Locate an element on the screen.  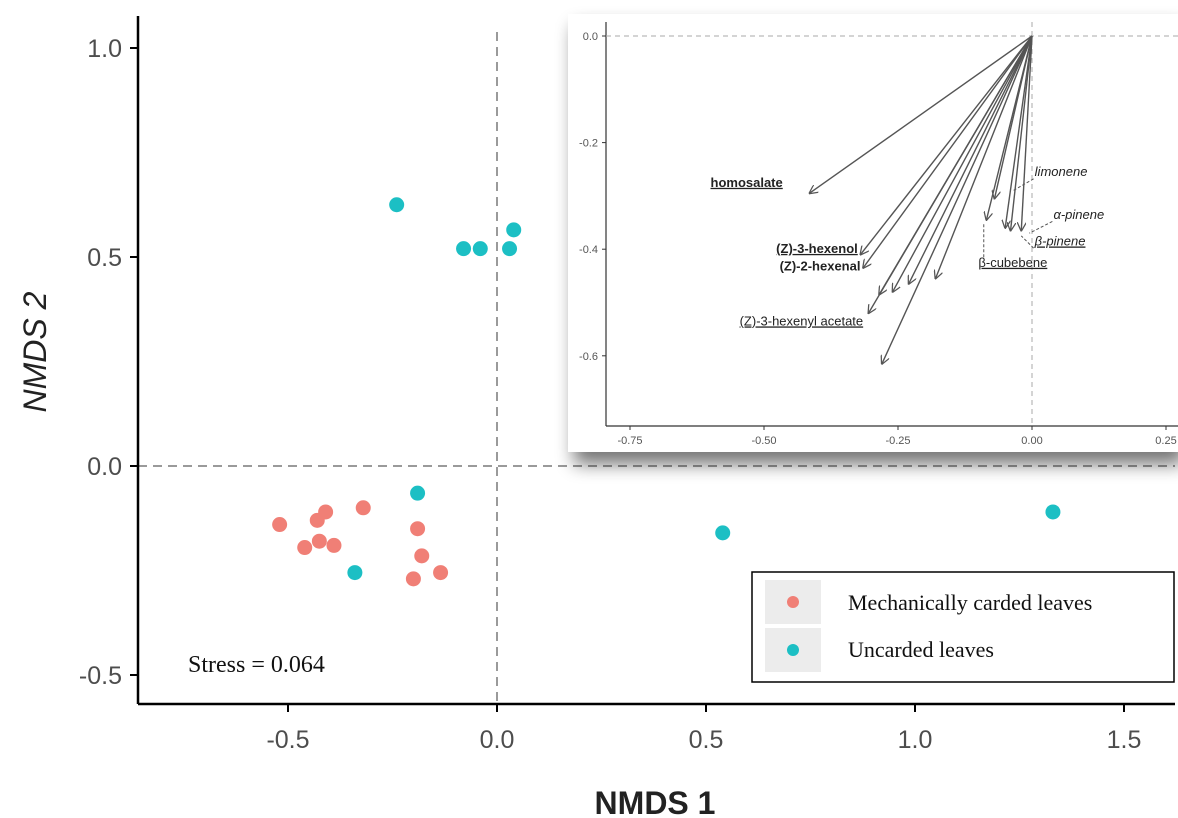
legend-label-uncarded: Uncarded leaves is located at coordinates (921, 649).